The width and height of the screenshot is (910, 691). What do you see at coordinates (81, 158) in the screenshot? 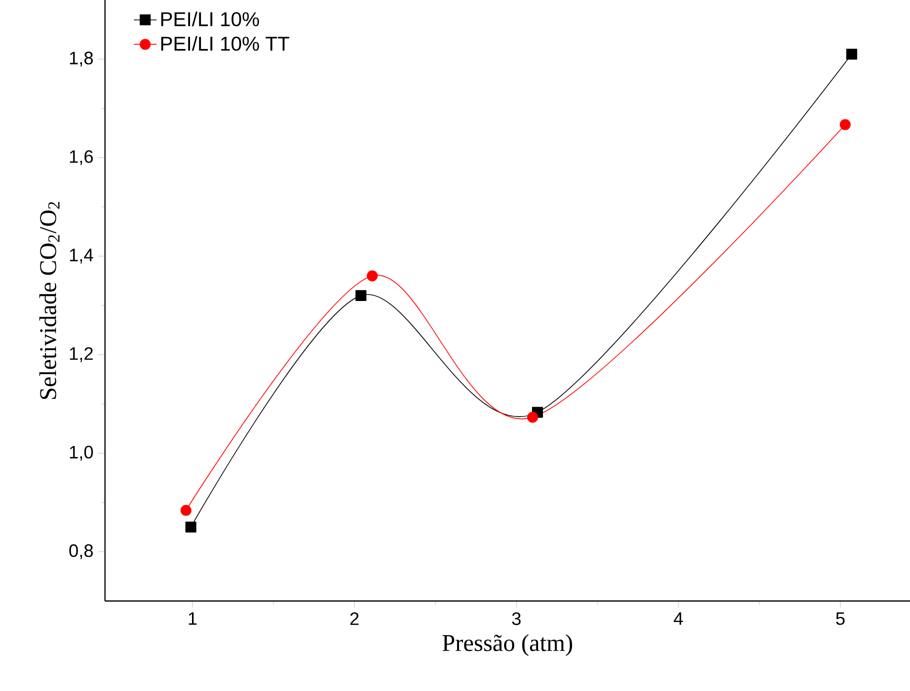
I see `y-tick-label: 1,6` at bounding box center [81, 158].